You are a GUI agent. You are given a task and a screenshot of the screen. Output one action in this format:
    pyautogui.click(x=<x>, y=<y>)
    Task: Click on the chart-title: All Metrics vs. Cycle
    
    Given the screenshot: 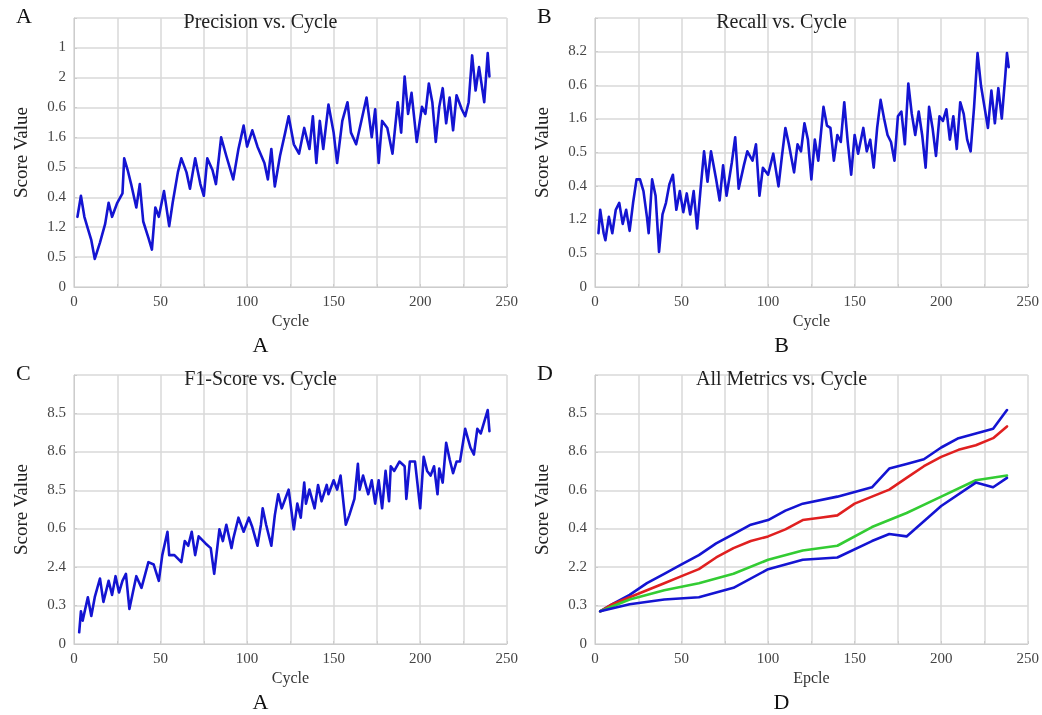 What is the action you would take?
    pyautogui.click(x=781, y=378)
    